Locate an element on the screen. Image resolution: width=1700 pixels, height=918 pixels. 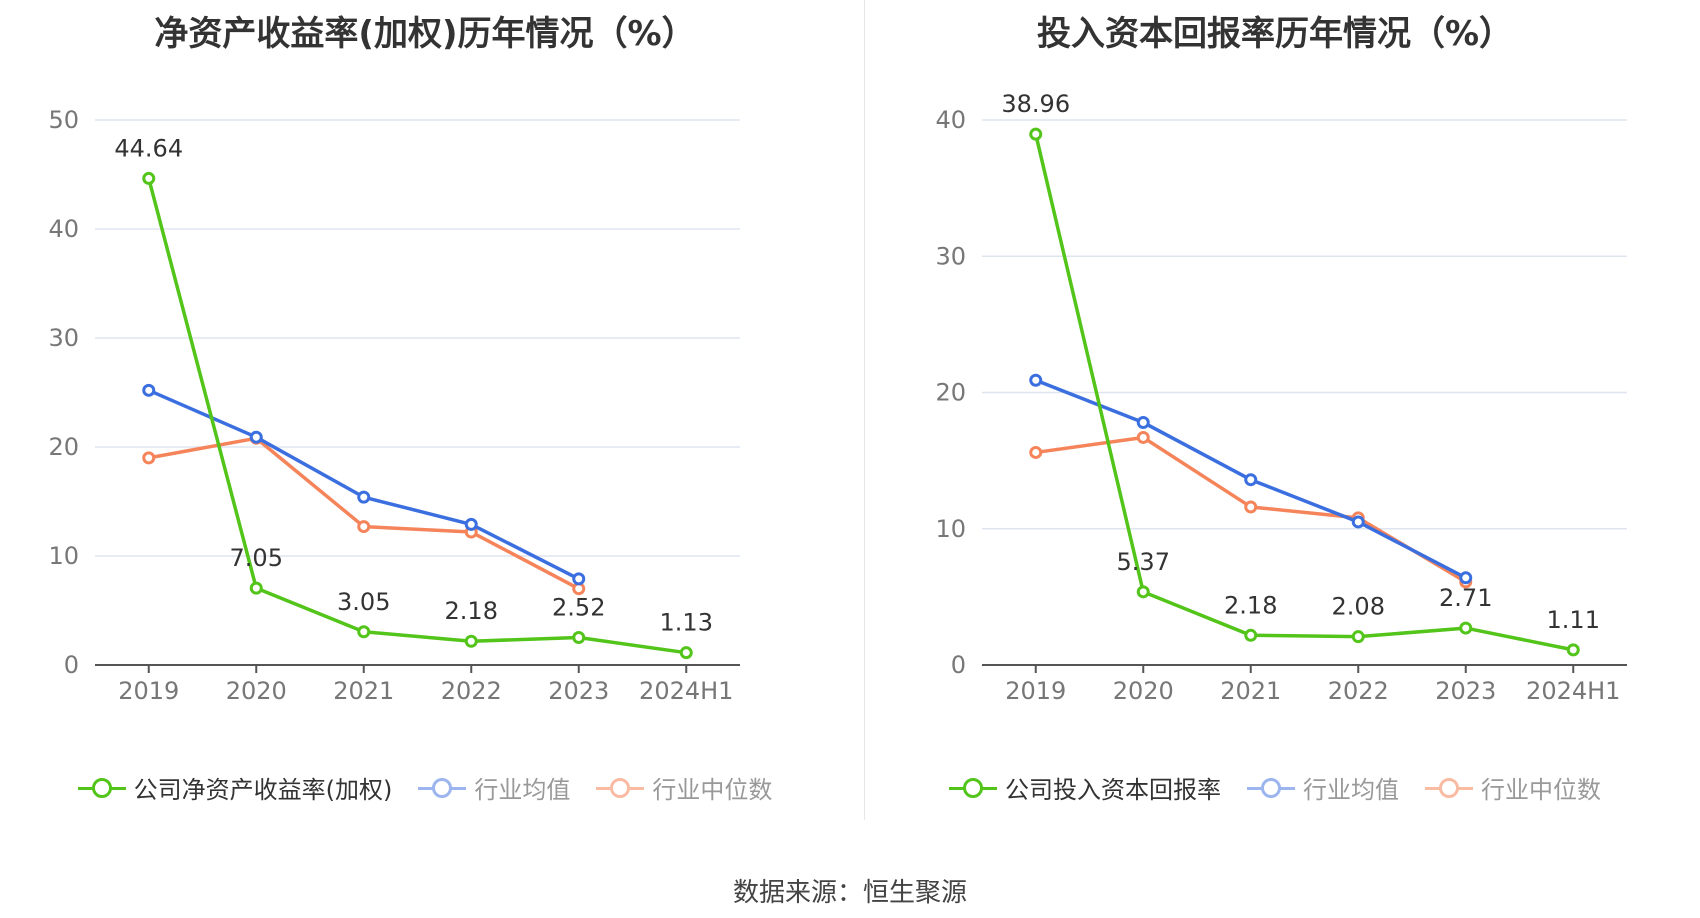
data-label: 38.96 is located at coordinates (1035, 104).